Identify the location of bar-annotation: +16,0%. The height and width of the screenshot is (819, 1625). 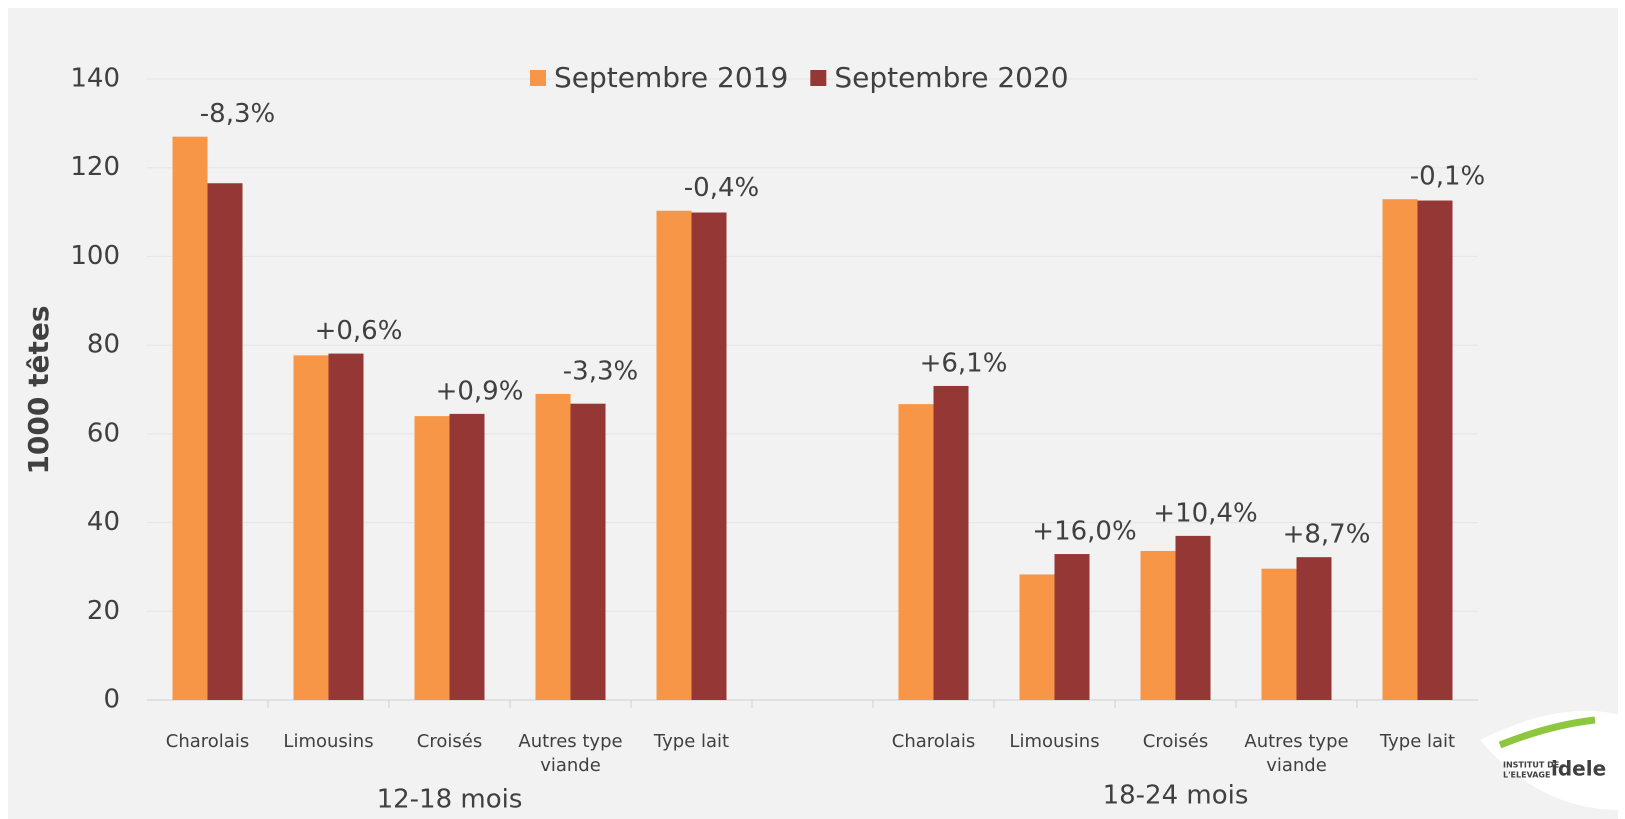
(1084, 532).